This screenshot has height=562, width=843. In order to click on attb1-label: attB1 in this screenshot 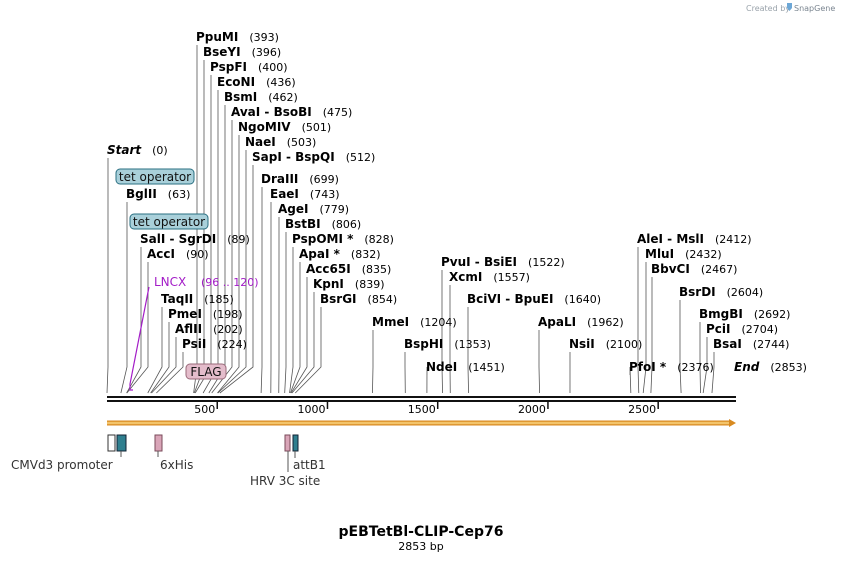, I will do `click(309, 465)`.